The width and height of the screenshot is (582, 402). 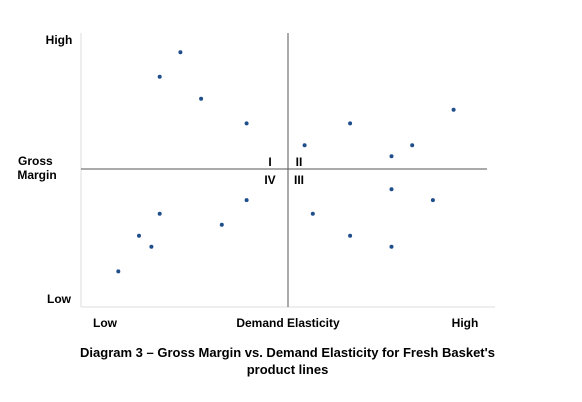 I want to click on x-high-label: High, so click(x=465, y=323).